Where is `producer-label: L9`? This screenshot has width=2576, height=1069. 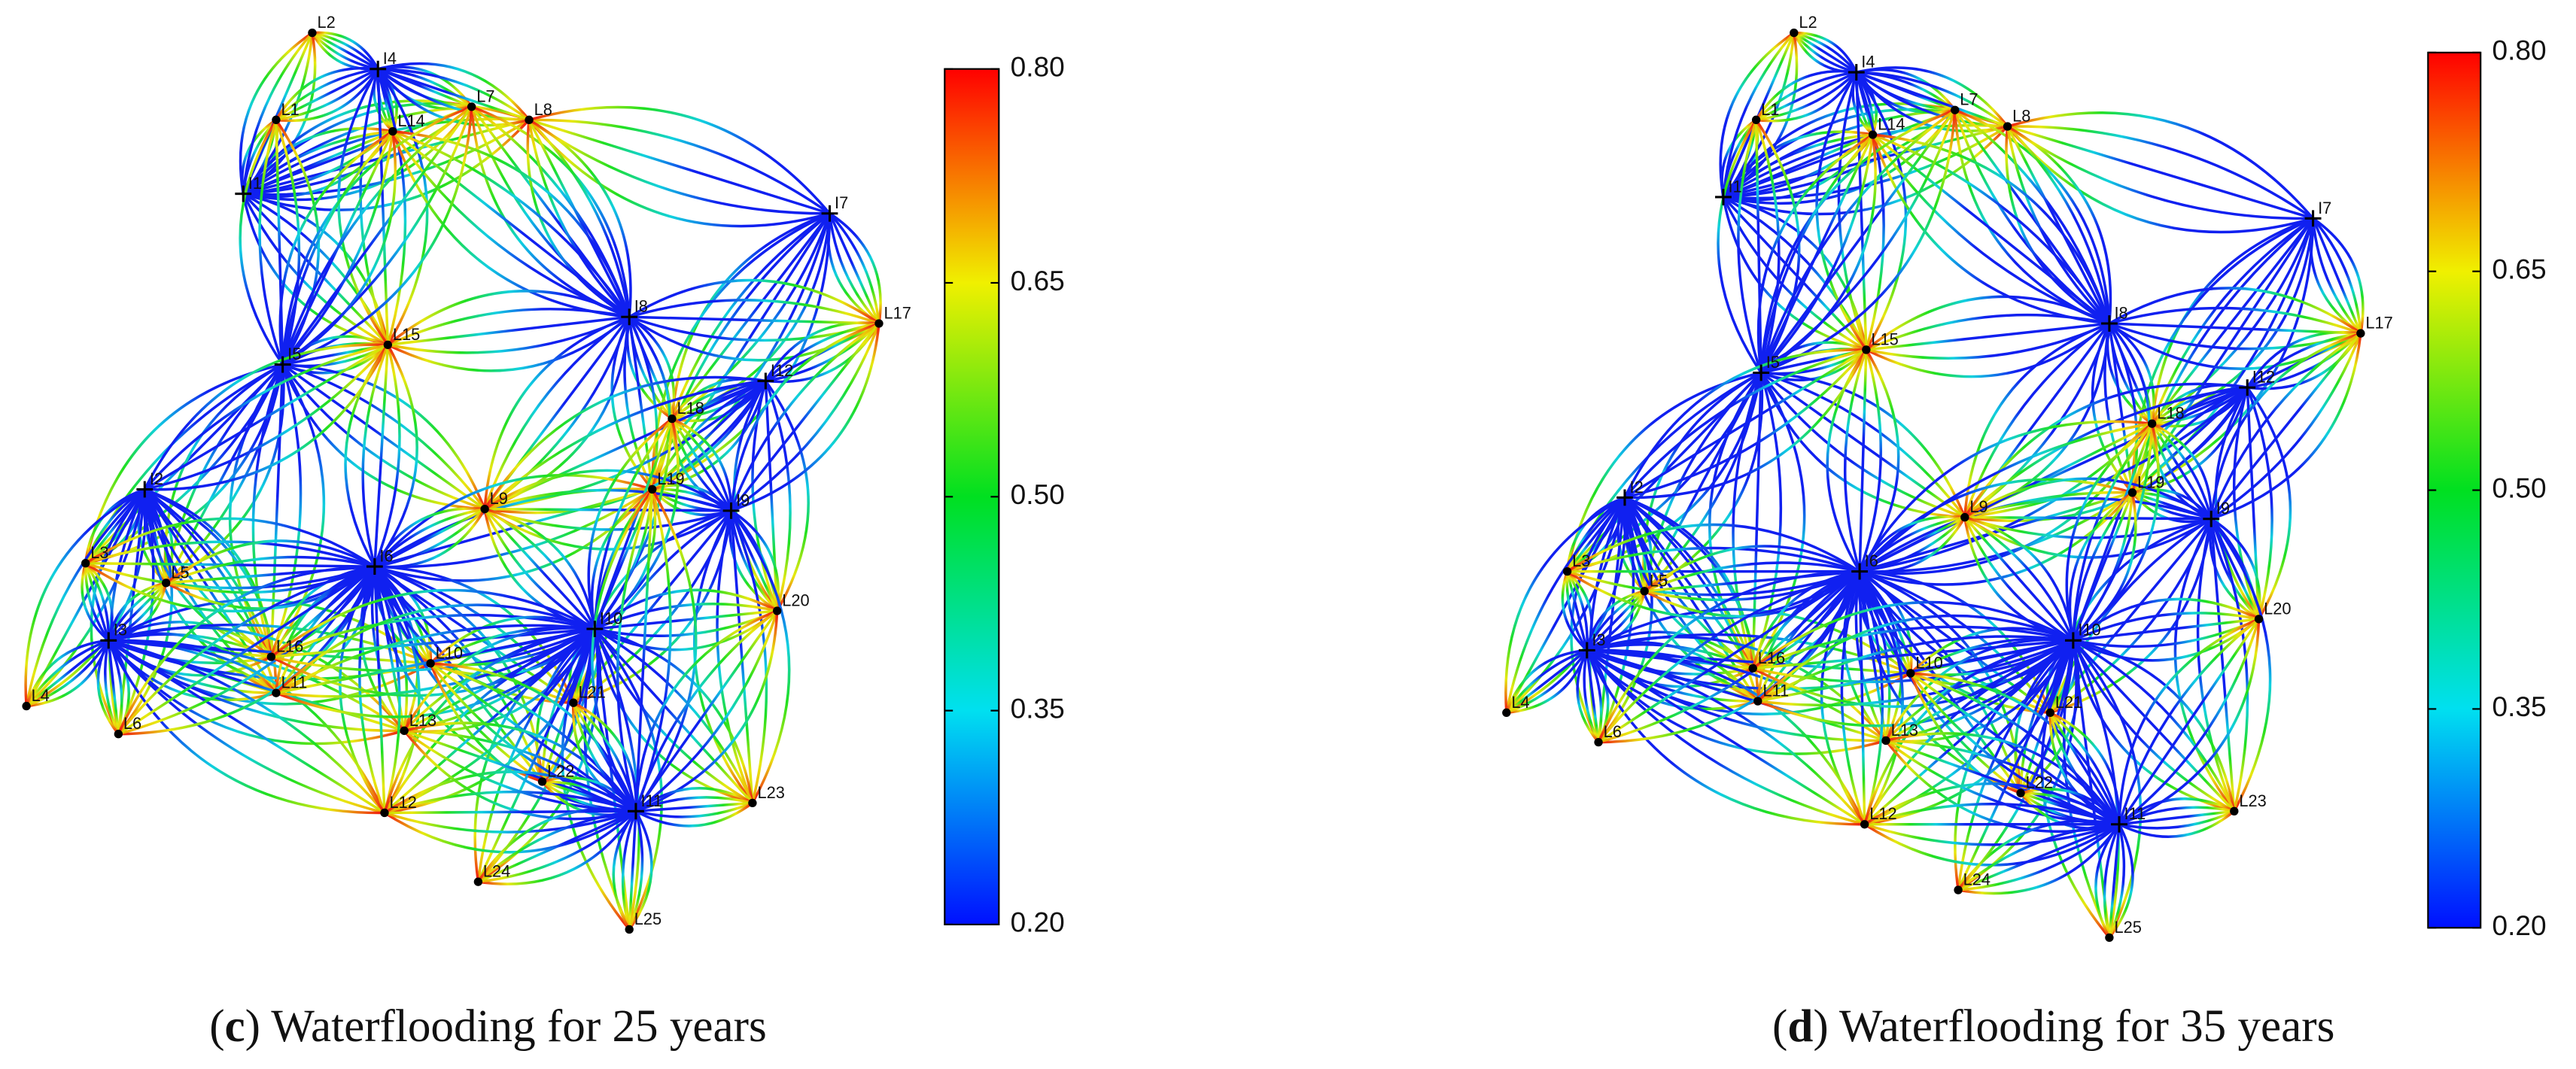
producer-label: L9 is located at coordinates (499, 498).